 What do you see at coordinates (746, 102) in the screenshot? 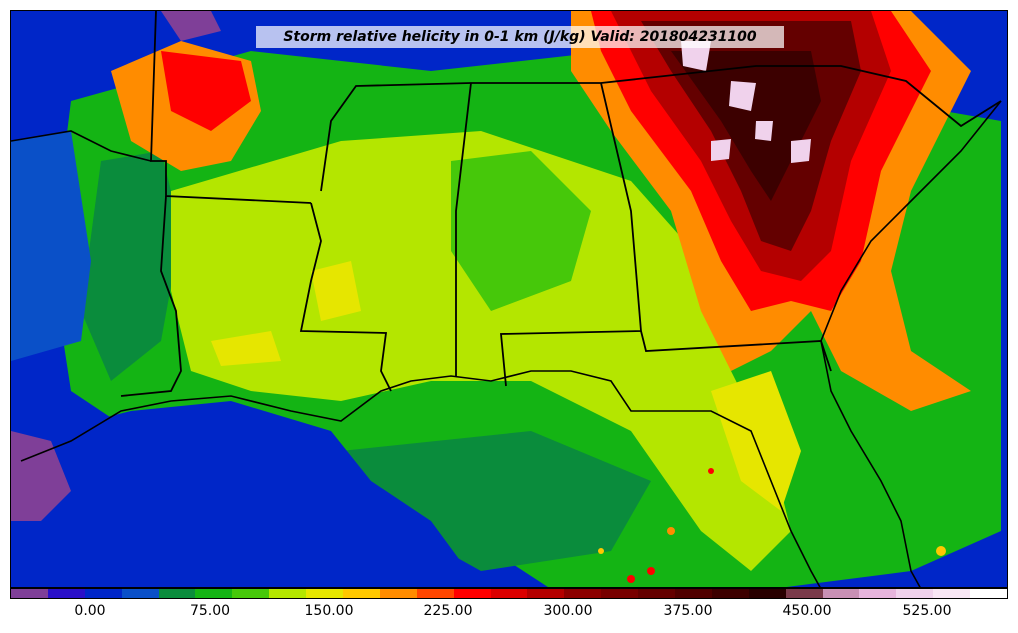
I see `field-ne-pink` at bounding box center [746, 102].